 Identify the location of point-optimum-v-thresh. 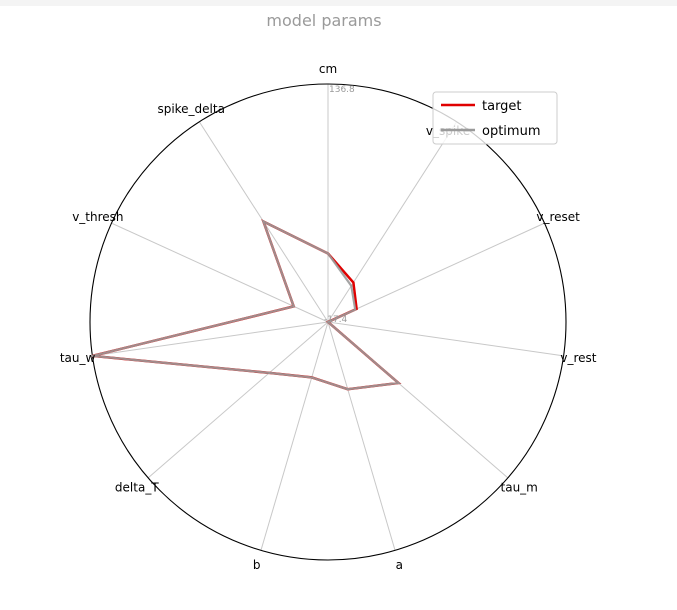
(293, 306).